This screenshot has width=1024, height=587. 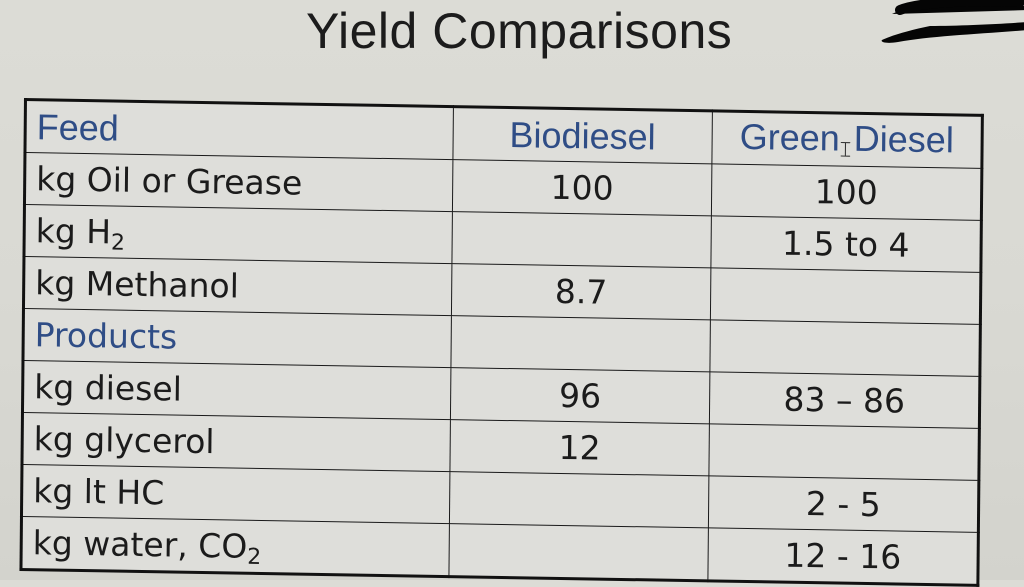 What do you see at coordinates (582, 135) in the screenshot?
I see `header-biodiesel: Biodiesel` at bounding box center [582, 135].